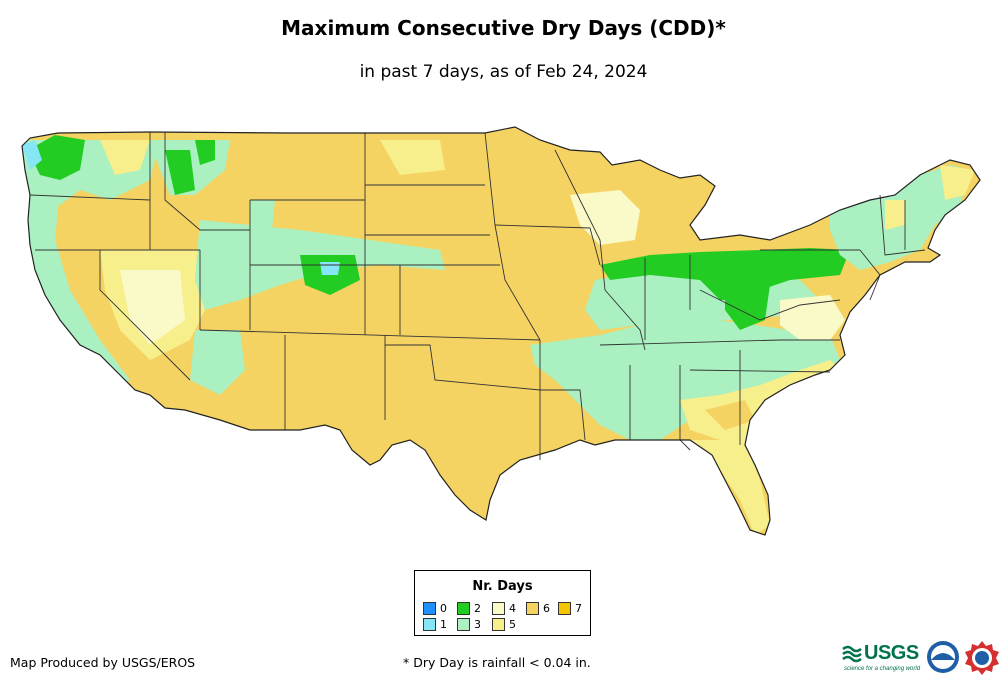 The height and width of the screenshot is (691, 1007). What do you see at coordinates (852, 654) in the screenshot?
I see `usgs-emblem-icon` at bounding box center [852, 654].